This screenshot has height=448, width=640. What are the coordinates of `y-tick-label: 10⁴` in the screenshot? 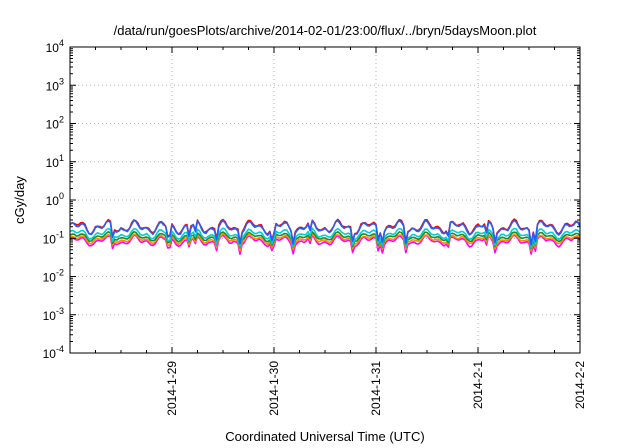 It's located at (55, 46).